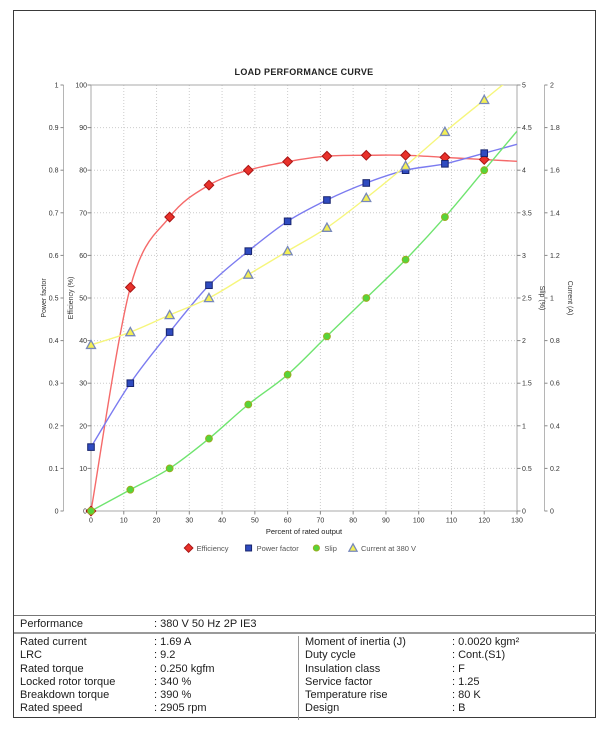  I want to click on spec-row: Design : B, so click(450, 708).